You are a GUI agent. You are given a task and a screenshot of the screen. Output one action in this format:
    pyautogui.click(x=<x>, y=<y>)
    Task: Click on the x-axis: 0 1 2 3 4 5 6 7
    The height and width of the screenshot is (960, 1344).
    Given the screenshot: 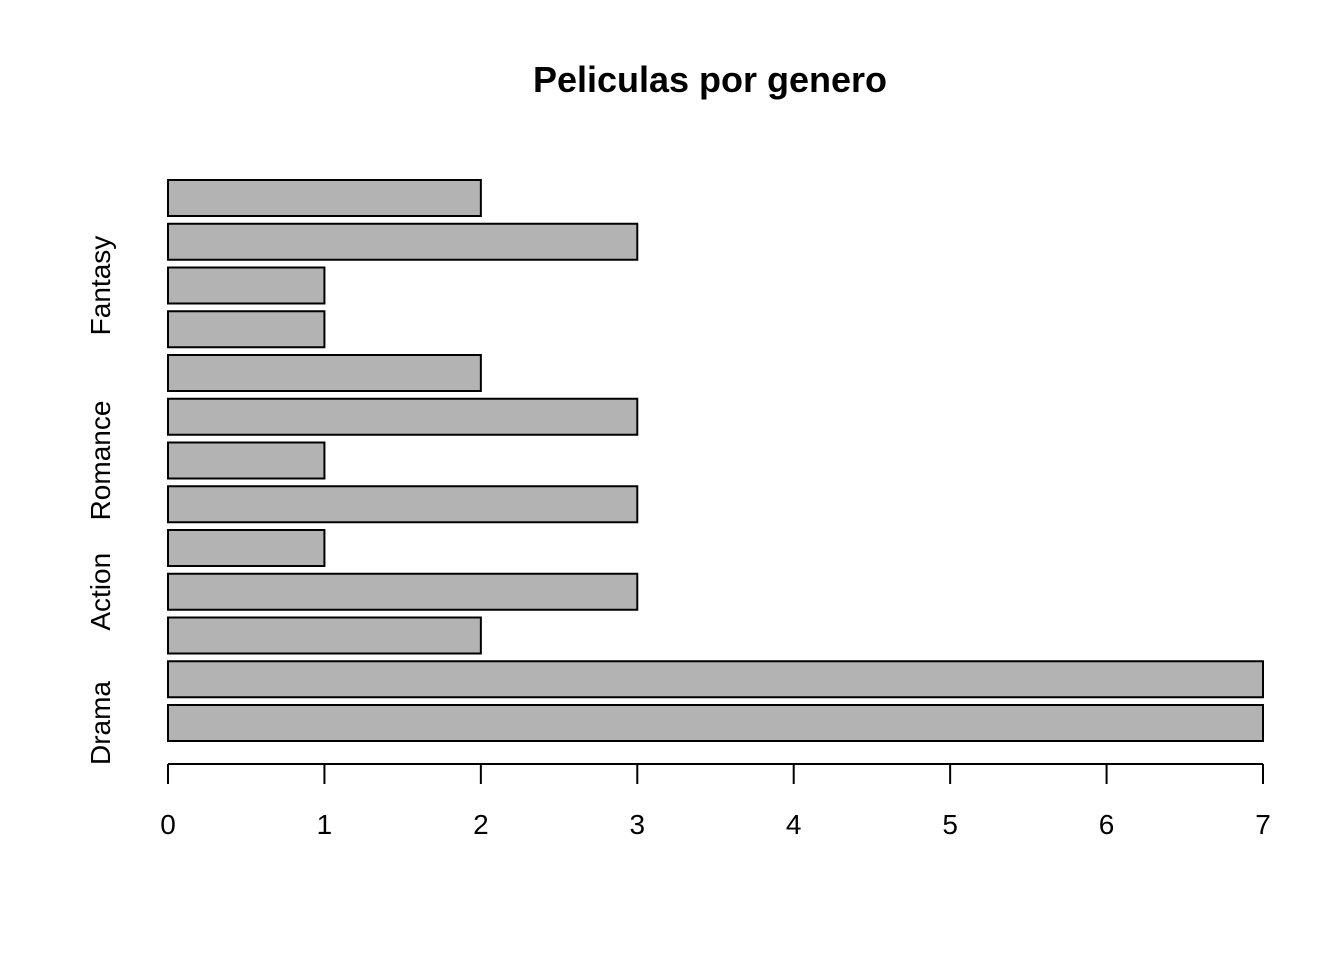 What is the action you would take?
    pyautogui.click(x=715, y=801)
    